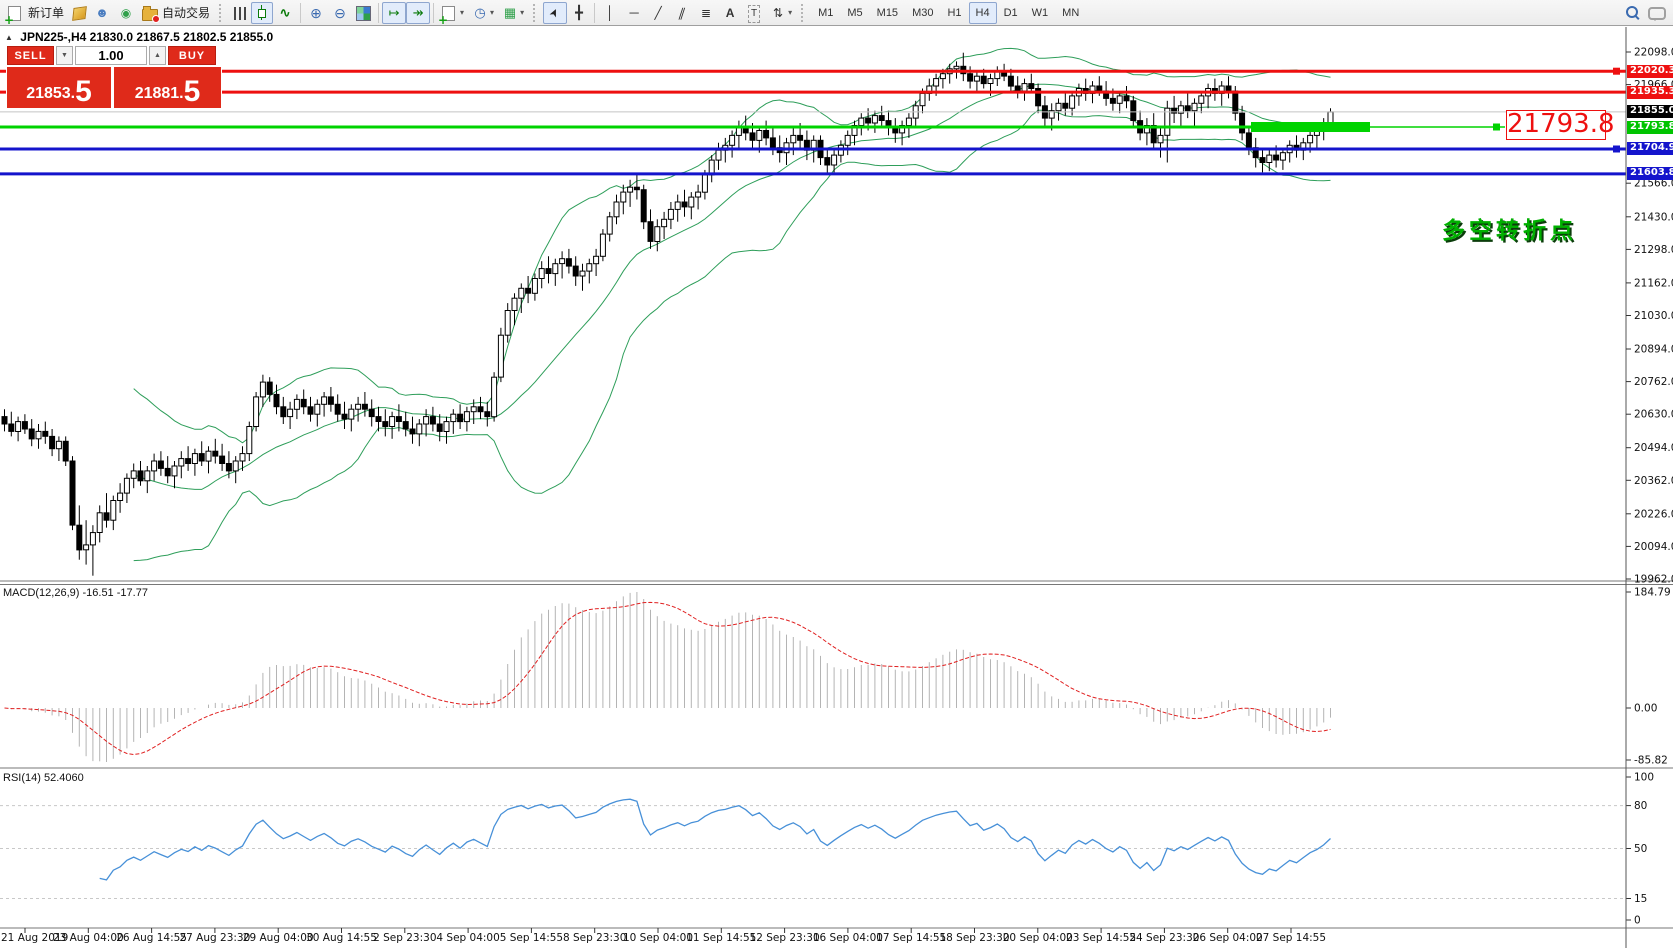 The width and height of the screenshot is (1673, 948). What do you see at coordinates (594, 938) in the screenshot?
I see `svg-text: 8 Sep 23:30` at bounding box center [594, 938].